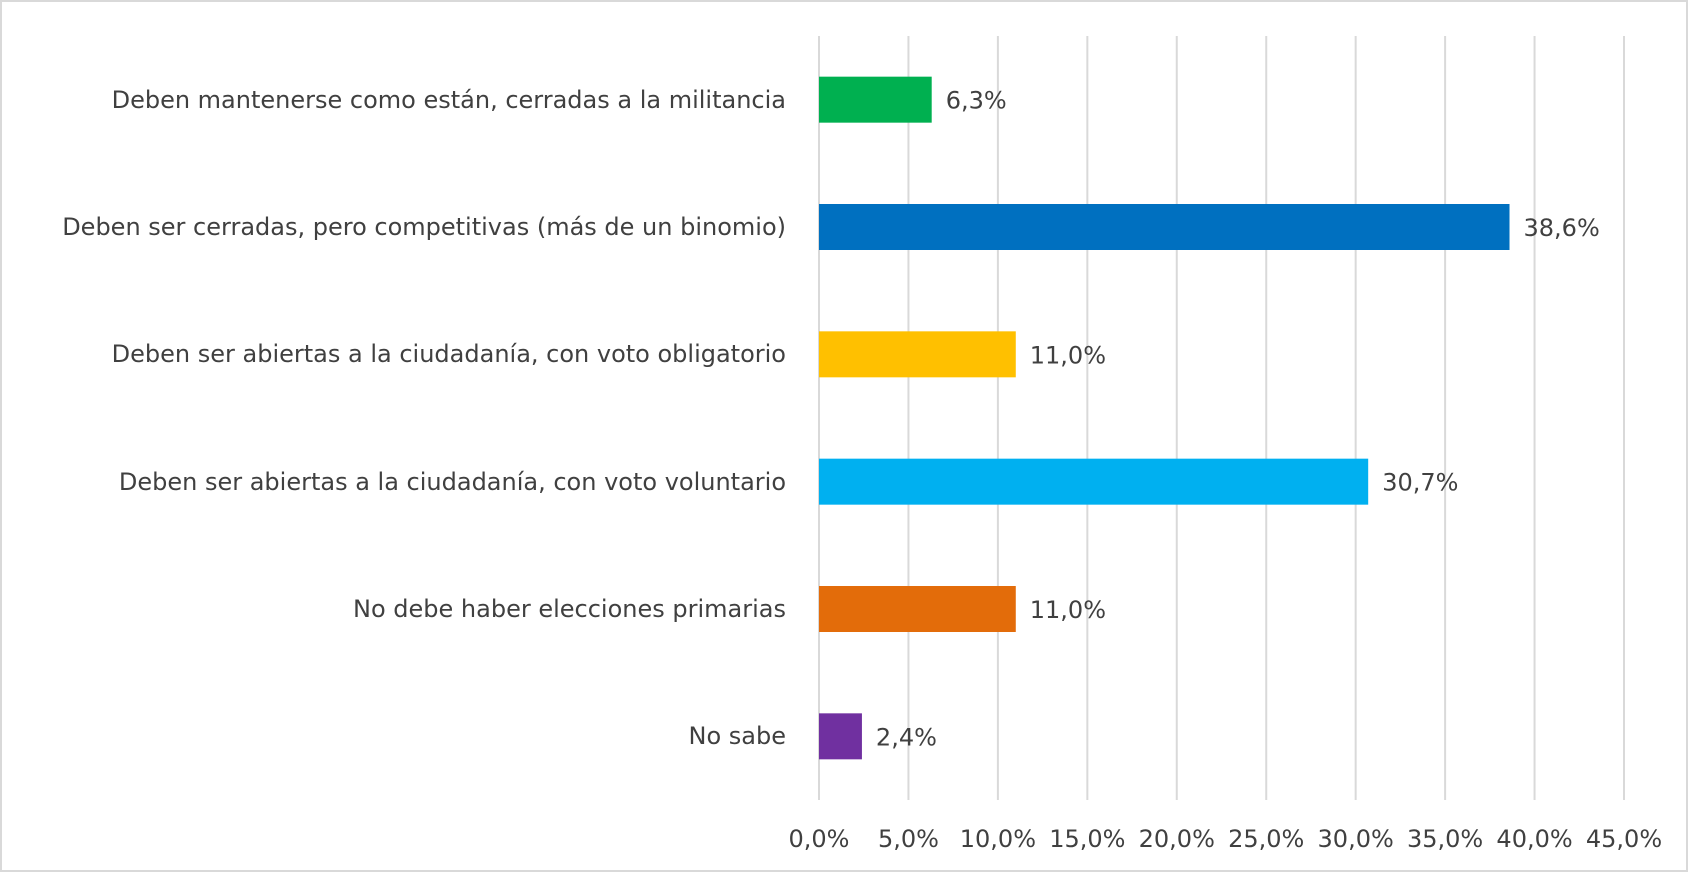  I want to click on data-label: 2,4%, so click(906, 737).